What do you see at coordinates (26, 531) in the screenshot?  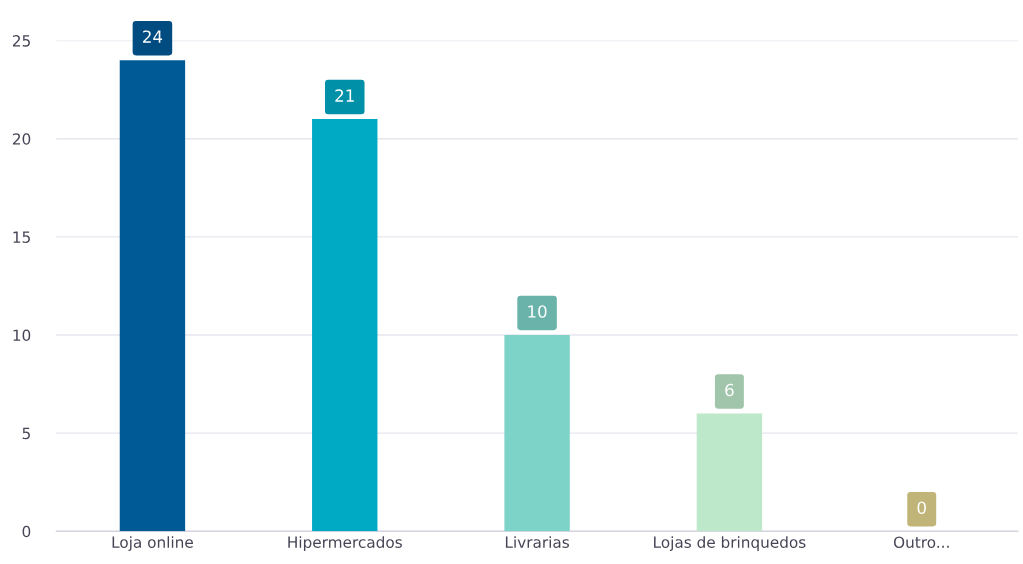 I see `y-tick-label: 0` at bounding box center [26, 531].